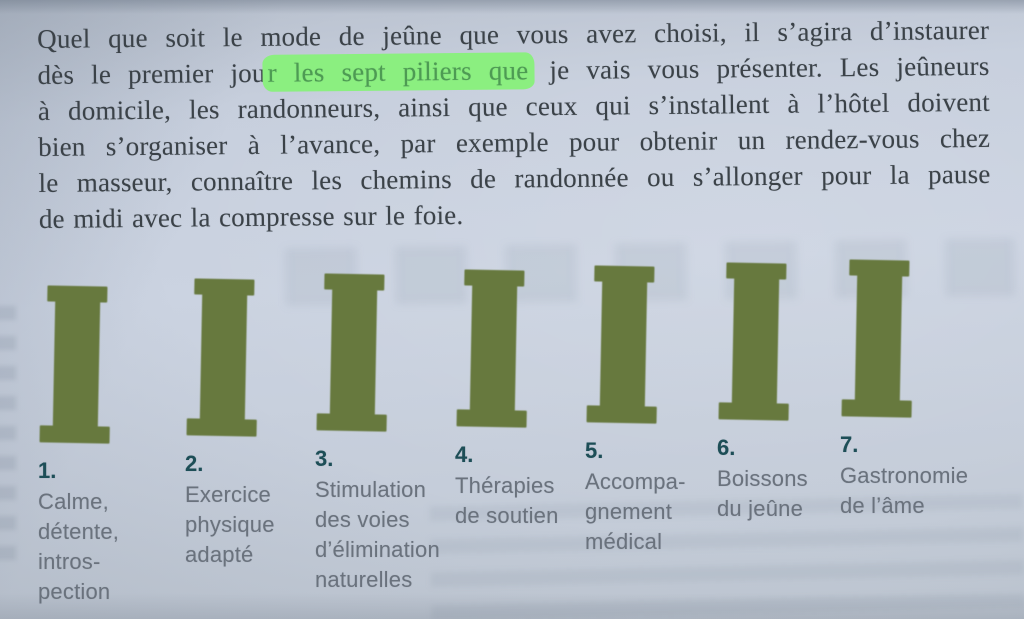 The width and height of the screenshot is (1024, 619). I want to click on pillar-number: 2., so click(194, 463).